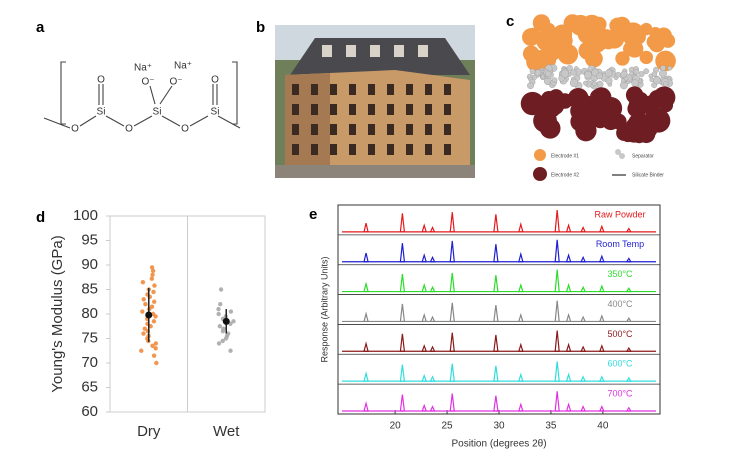 The image size is (737, 464). What do you see at coordinates (89, 313) in the screenshot?
I see `y-tick-label: 80` at bounding box center [89, 313].